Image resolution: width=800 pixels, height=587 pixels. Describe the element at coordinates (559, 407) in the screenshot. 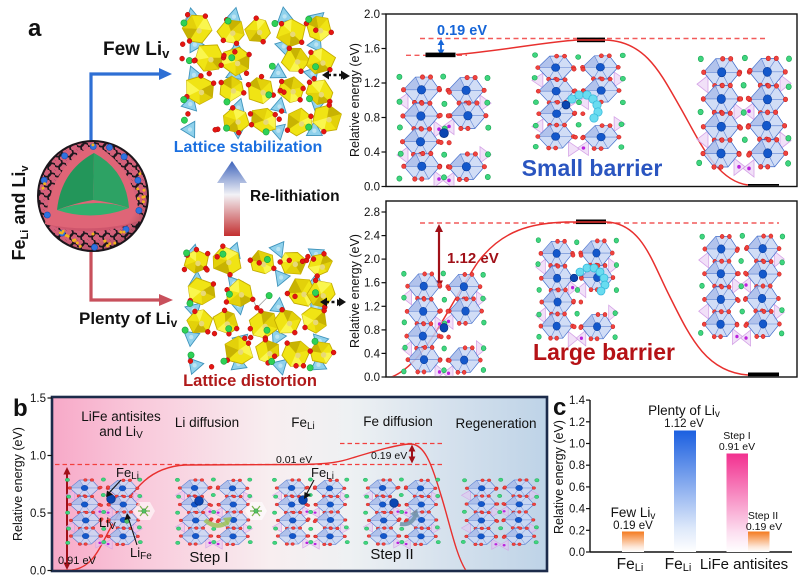

I see `svg-text: c` at that location.